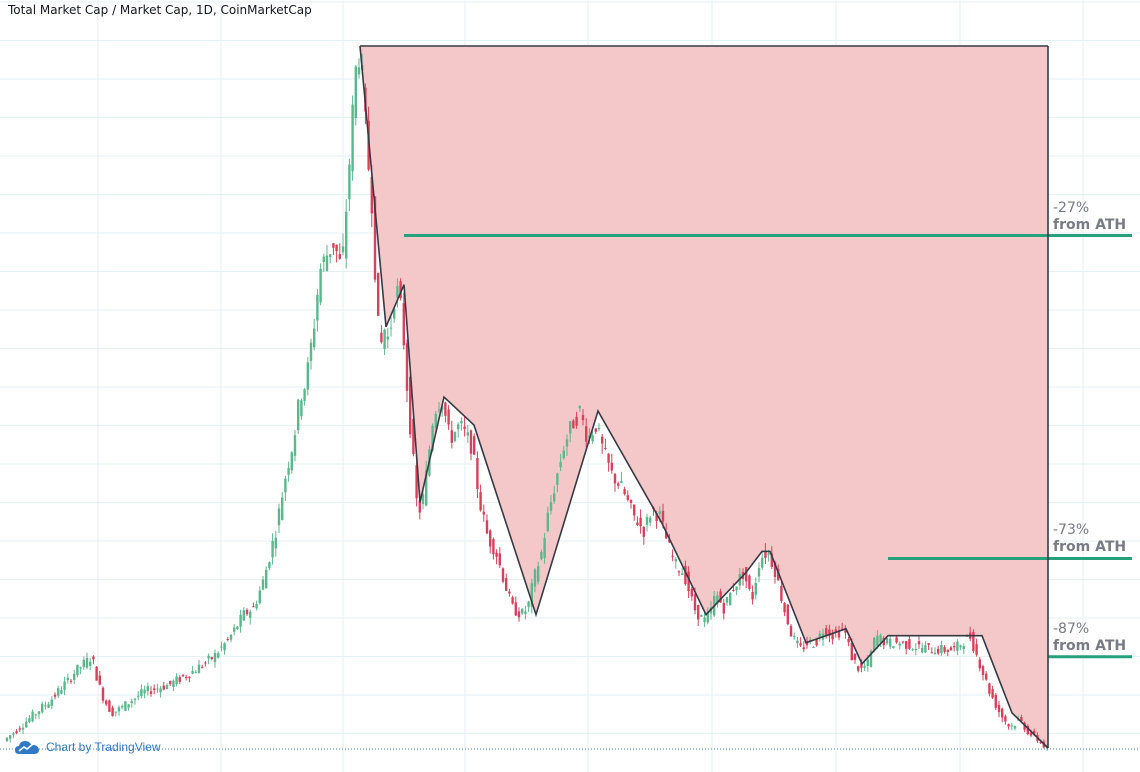  Describe the element at coordinates (27, 747) in the screenshot. I see `tradingview-cloud-icon` at that location.